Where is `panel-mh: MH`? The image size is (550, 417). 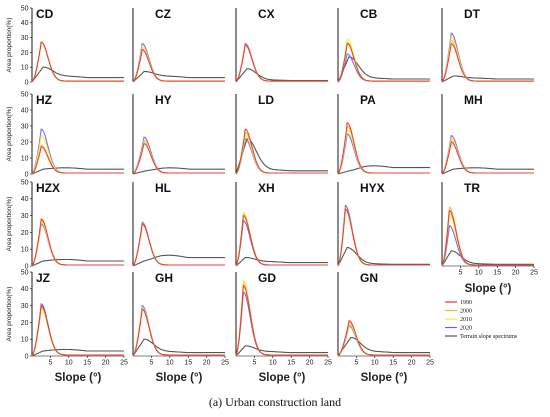 panel-mh: MH is located at coordinates (487, 134).